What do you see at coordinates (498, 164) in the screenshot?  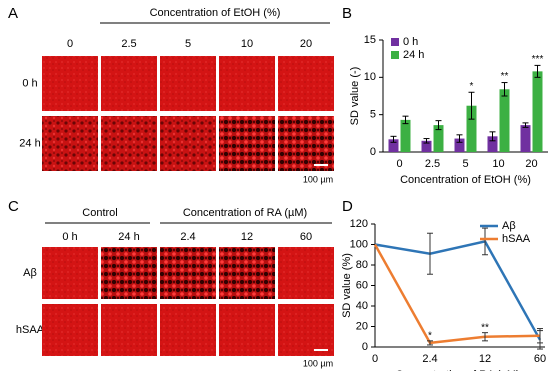 I see `x-tick-label: 10` at bounding box center [498, 164].